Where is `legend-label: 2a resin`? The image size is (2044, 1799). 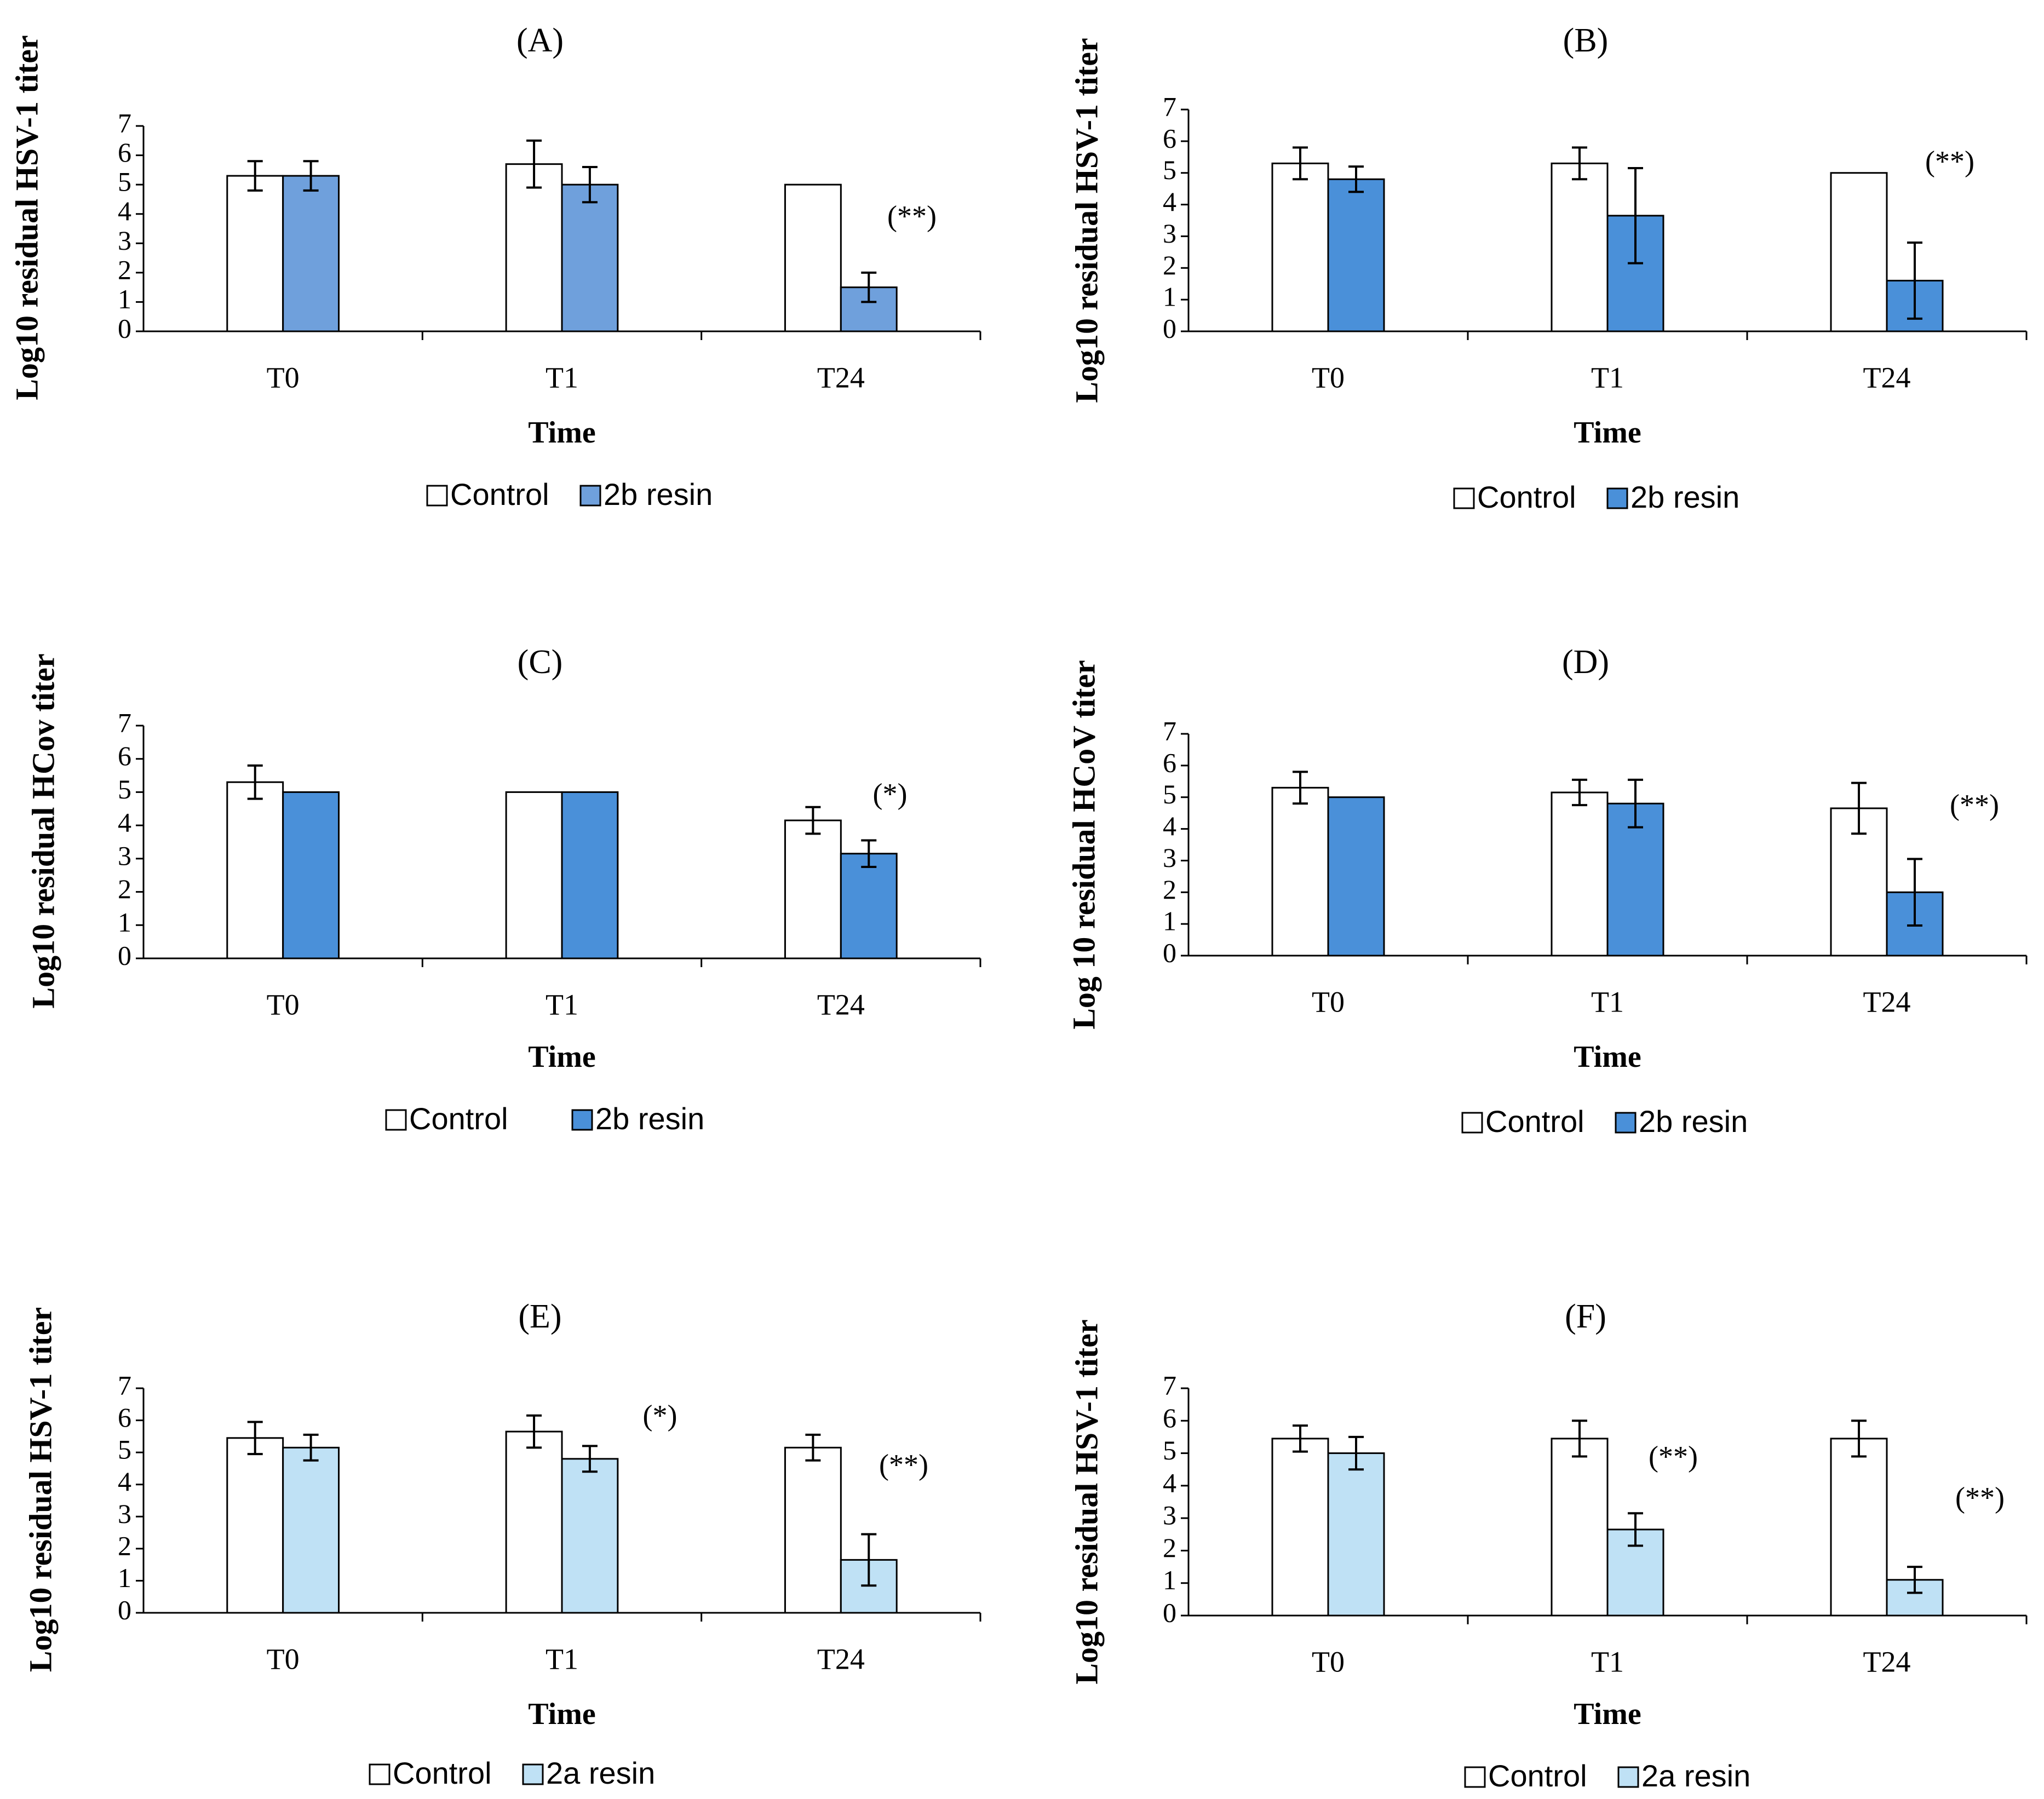 legend-label: 2a resin is located at coordinates (601, 1773).